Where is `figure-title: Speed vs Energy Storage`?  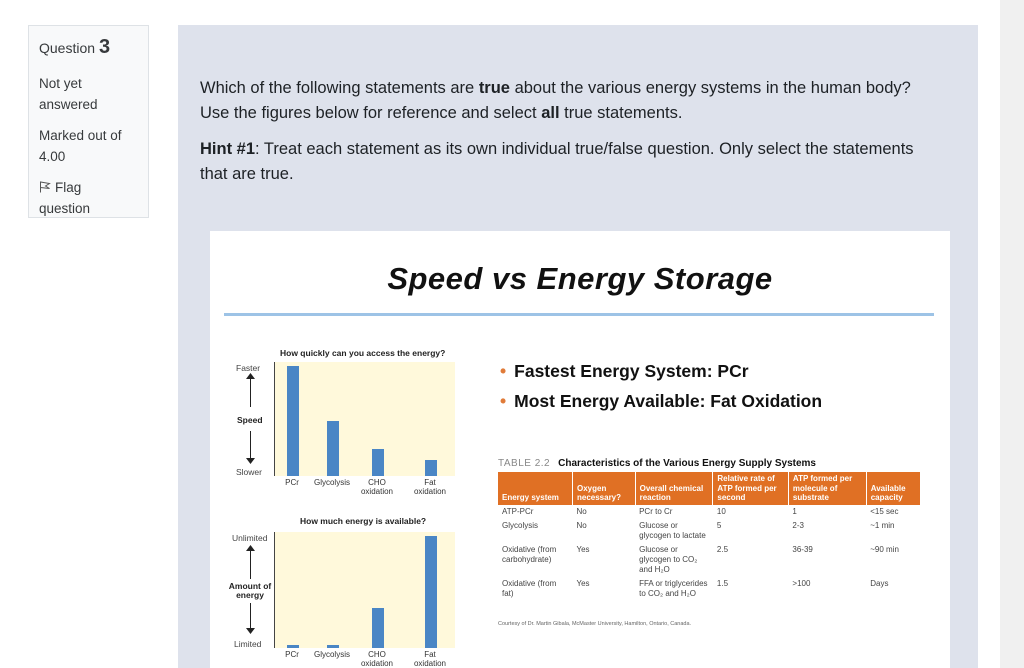 figure-title: Speed vs Energy Storage is located at coordinates (580, 278).